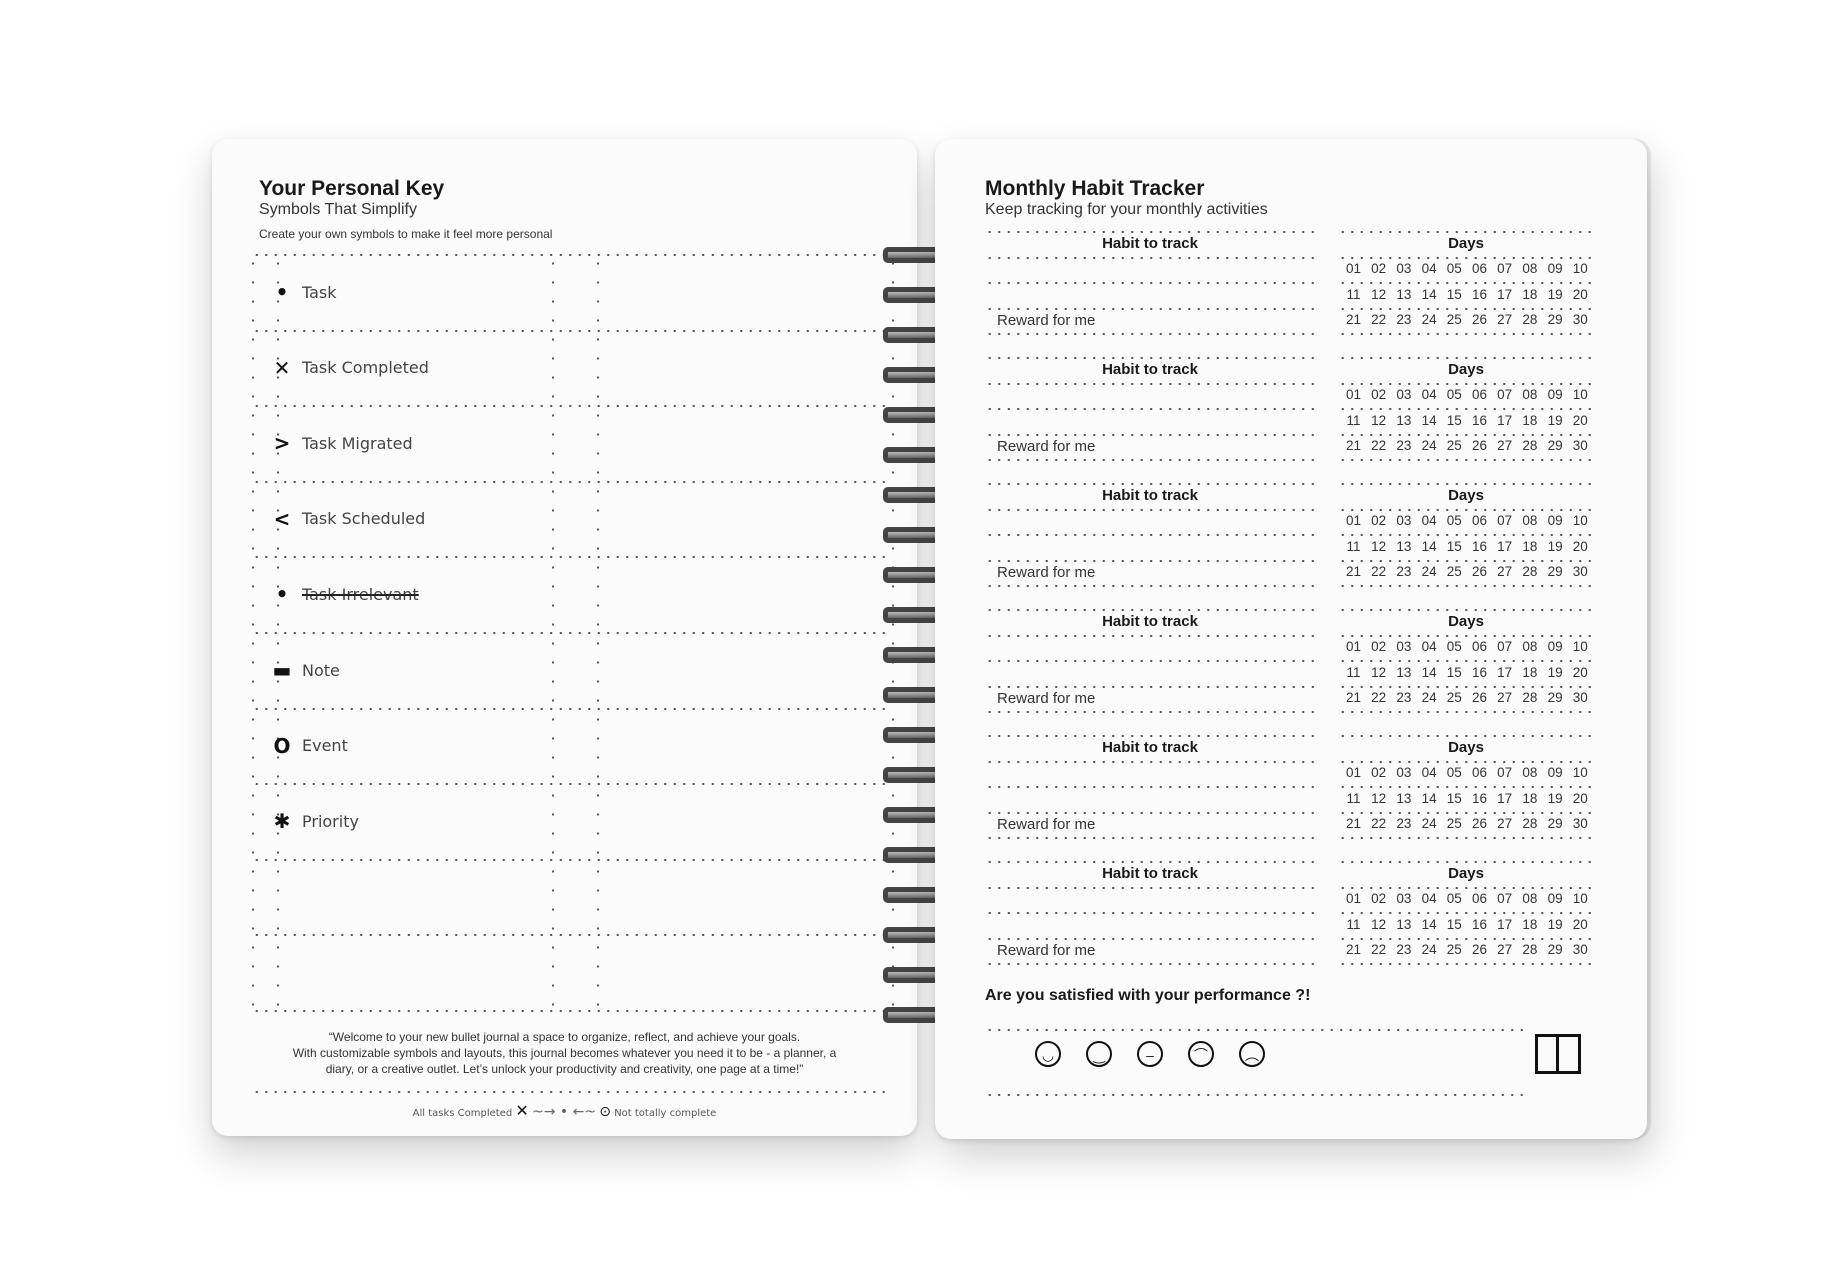 Image resolution: width=1843 pixels, height=1276 pixels. Describe the element at coordinates (1252, 1054) in the screenshot. I see `very-sad-face-icon: ︵` at that location.